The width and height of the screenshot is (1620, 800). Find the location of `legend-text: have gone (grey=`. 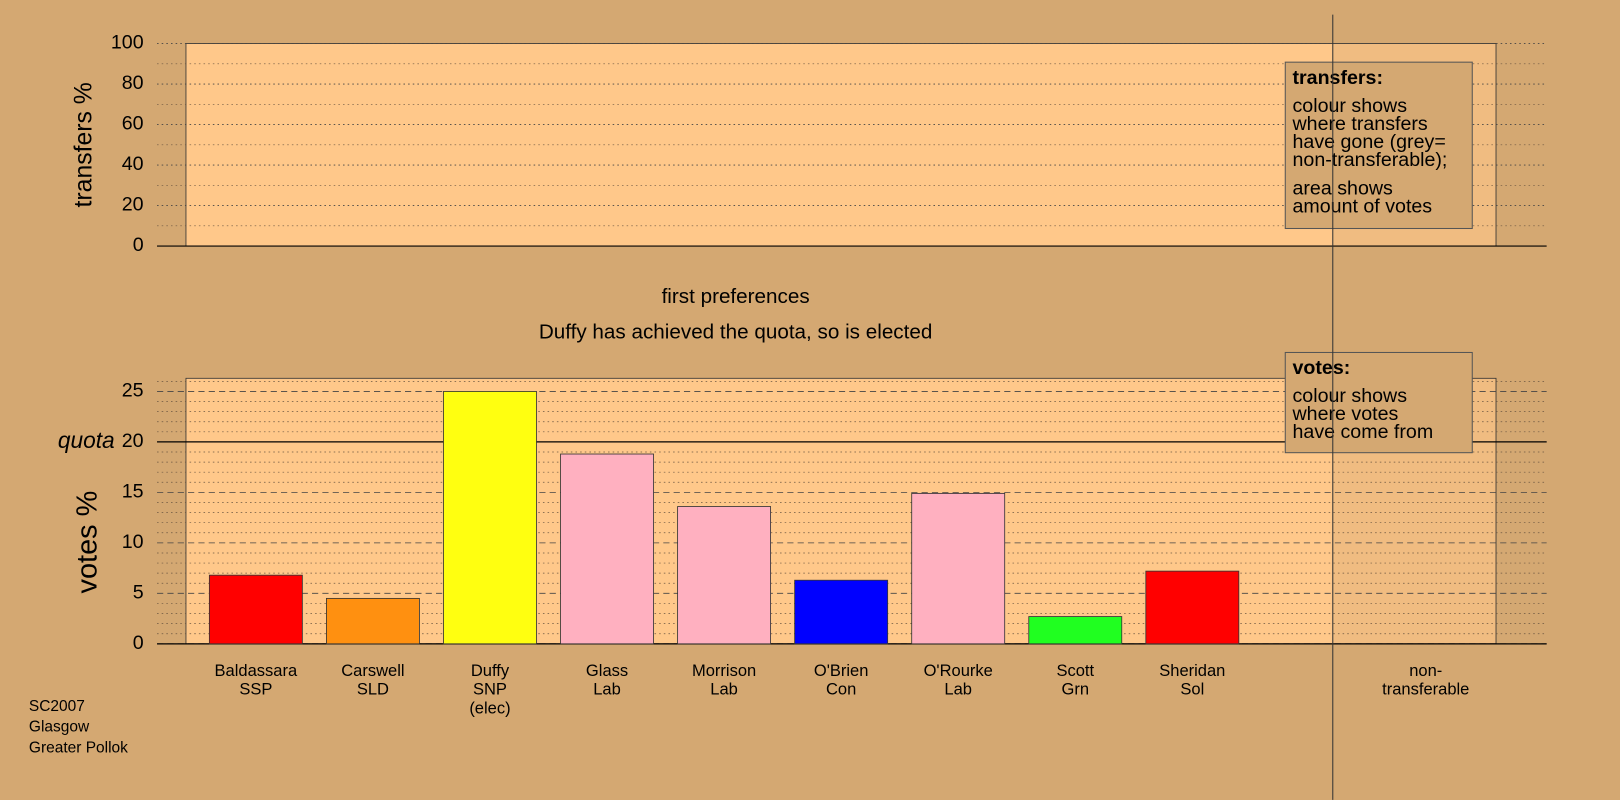

legend-text: have gone (grey= is located at coordinates (1368, 142).